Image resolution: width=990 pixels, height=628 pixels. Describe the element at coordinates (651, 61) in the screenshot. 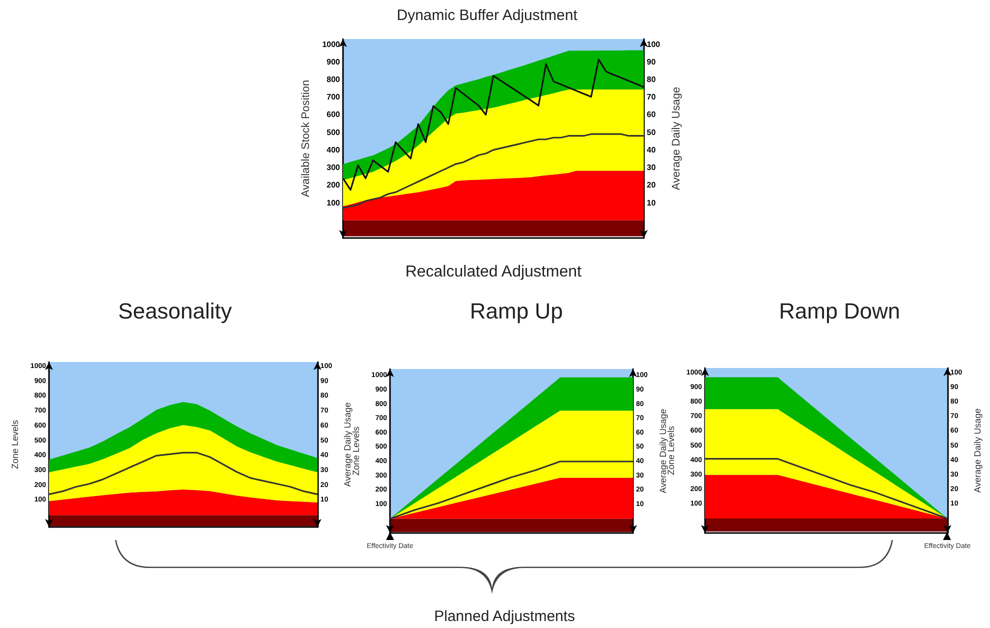

I see `y2-tick-label: 90` at that location.